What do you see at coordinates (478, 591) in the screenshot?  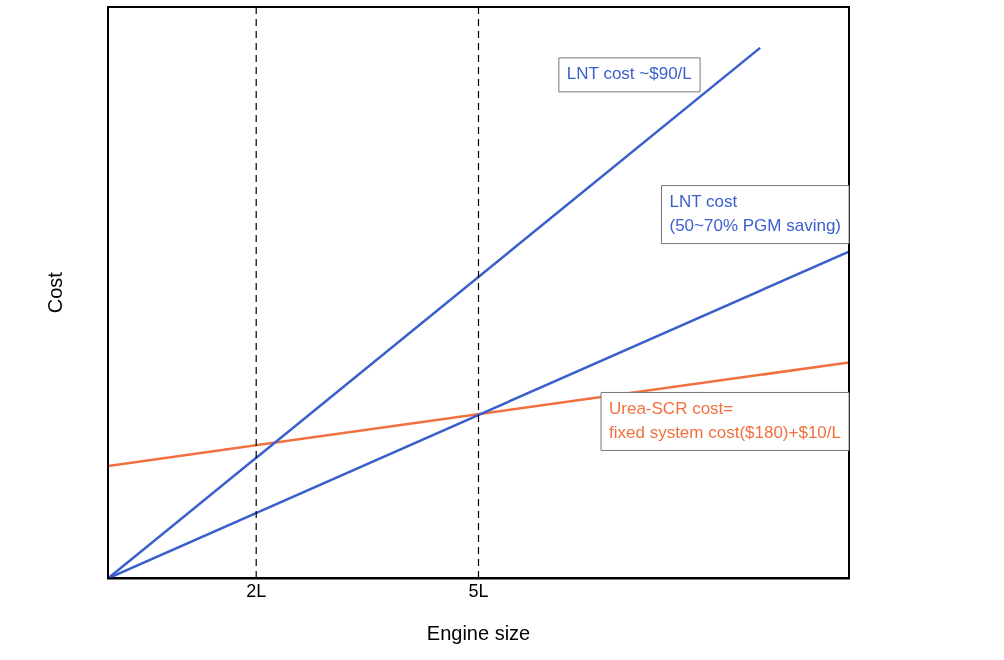 I see `x-tick-label: 5L` at bounding box center [478, 591].